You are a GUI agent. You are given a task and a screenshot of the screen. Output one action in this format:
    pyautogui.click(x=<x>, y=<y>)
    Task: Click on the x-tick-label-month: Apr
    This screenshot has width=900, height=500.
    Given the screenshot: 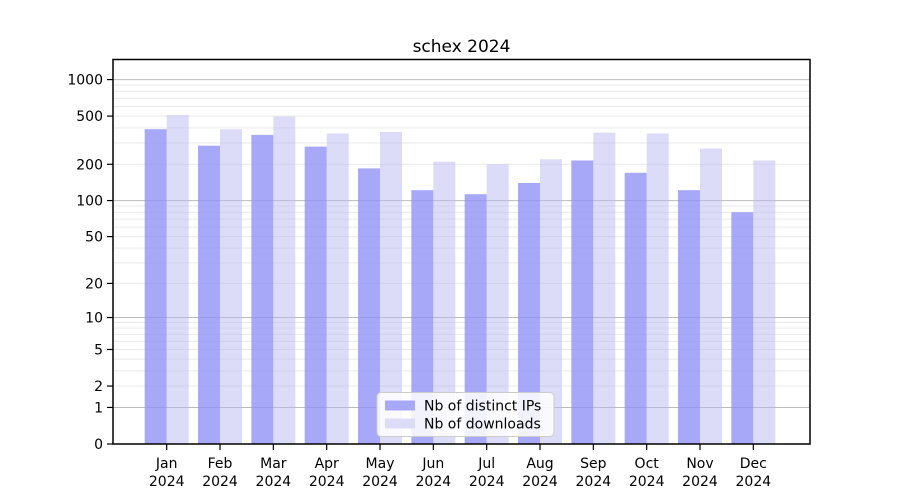 What is the action you would take?
    pyautogui.click(x=327, y=464)
    